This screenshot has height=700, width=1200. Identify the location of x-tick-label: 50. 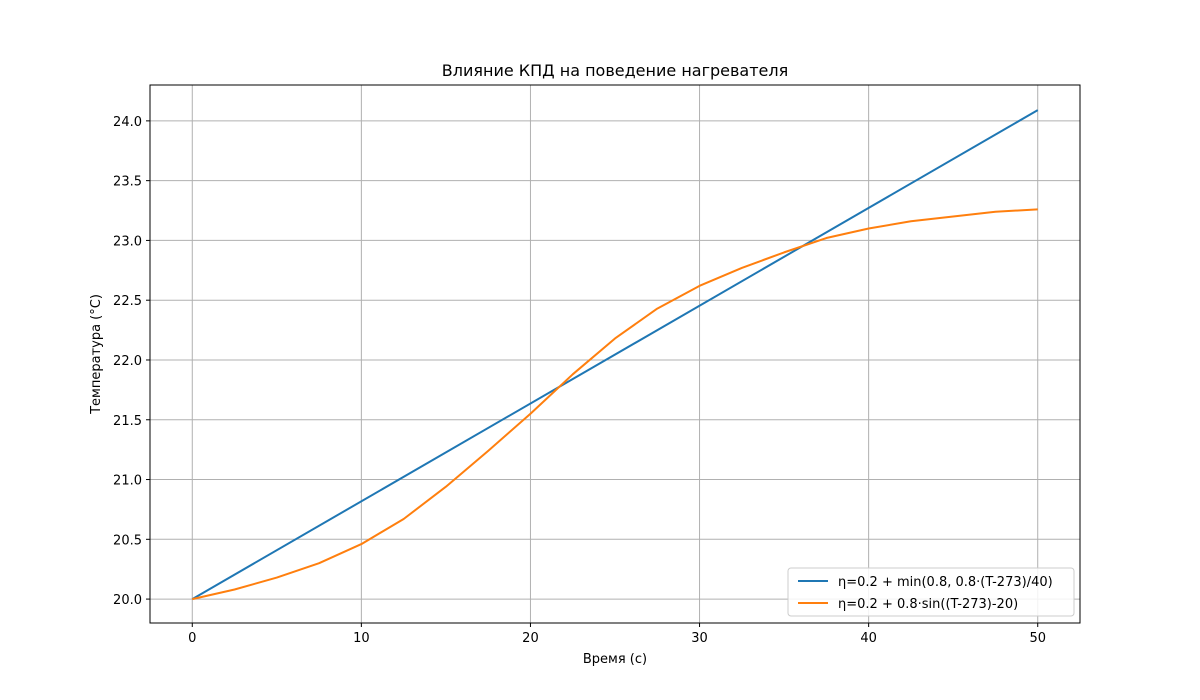
(1037, 638).